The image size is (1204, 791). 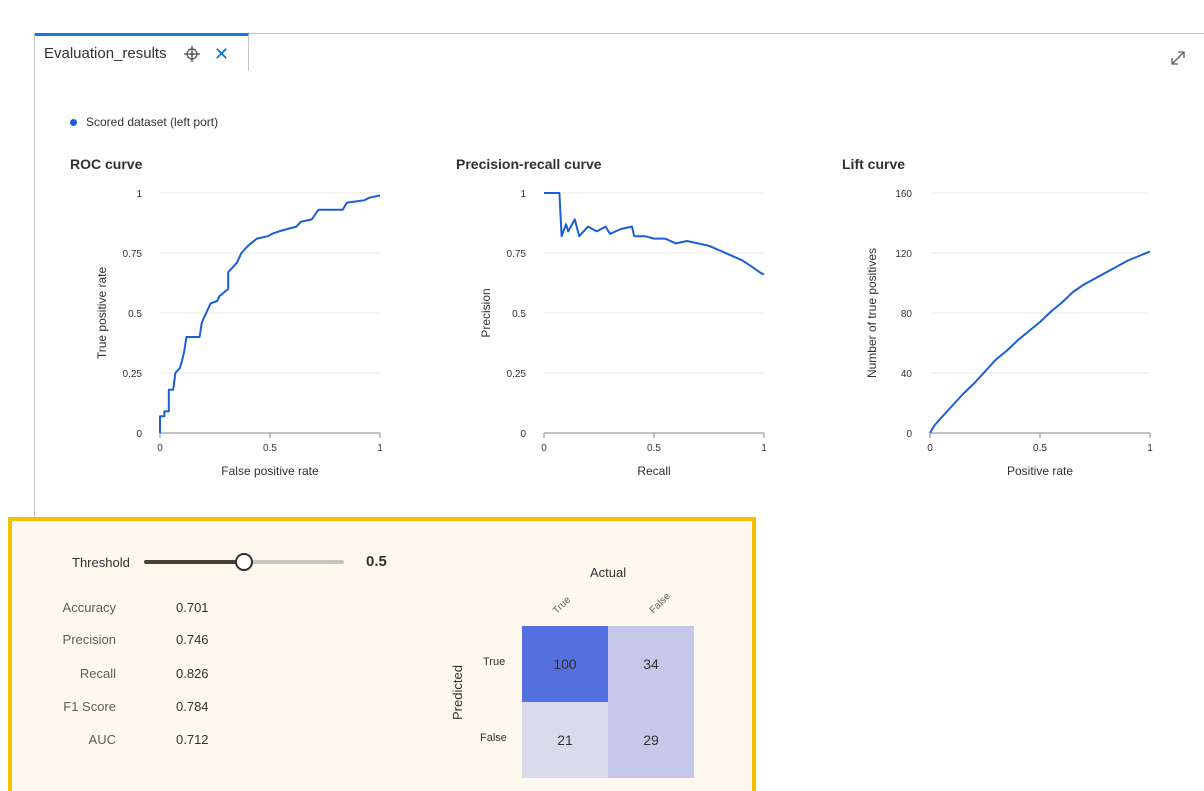 What do you see at coordinates (907, 374) in the screenshot?
I see `y-tick-label: 40` at bounding box center [907, 374].